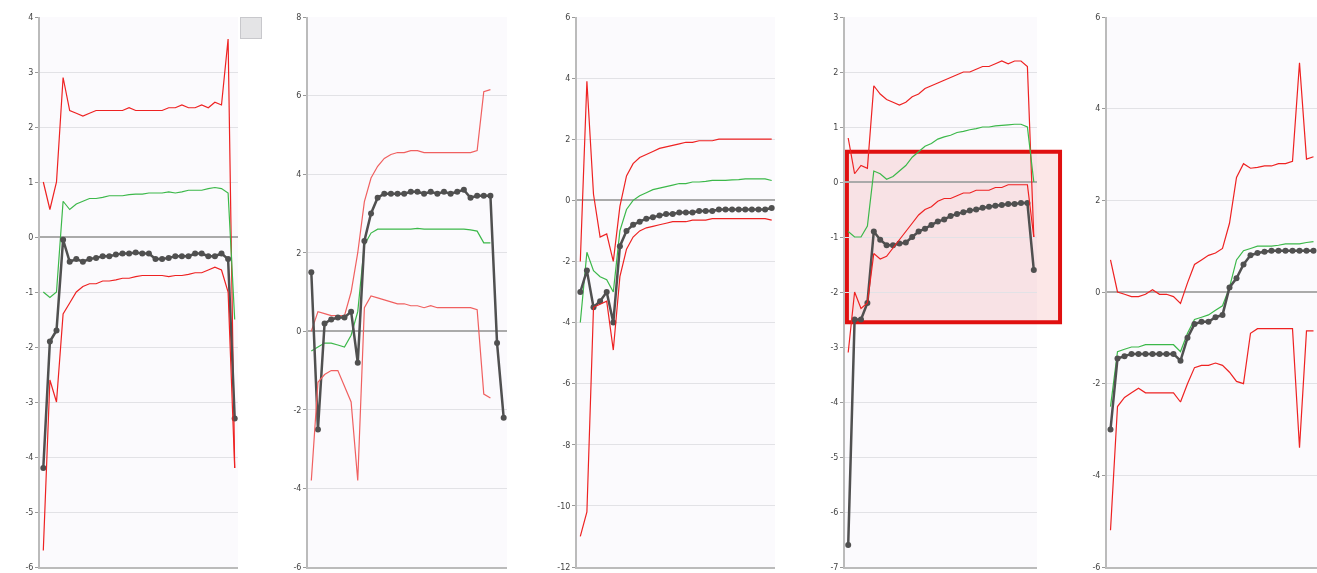 Image resolution: width=1317 pixels, height=573 pixels. Describe the element at coordinates (564, 506) in the screenshot. I see `y-tick-label: -10` at that location.